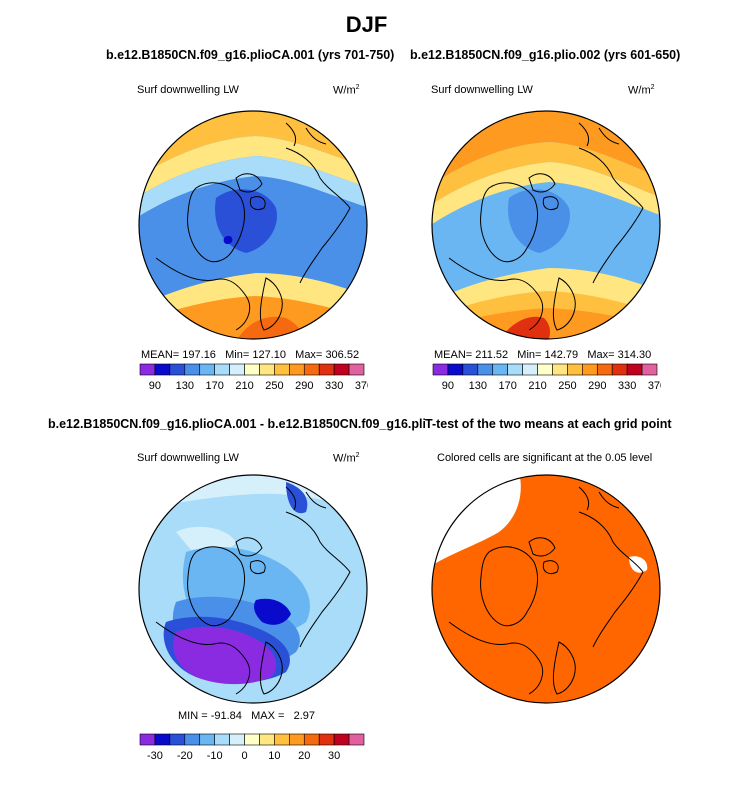  What do you see at coordinates (214, 386) in the screenshot?
I see `cb1-tick-label: 170` at bounding box center [214, 386].